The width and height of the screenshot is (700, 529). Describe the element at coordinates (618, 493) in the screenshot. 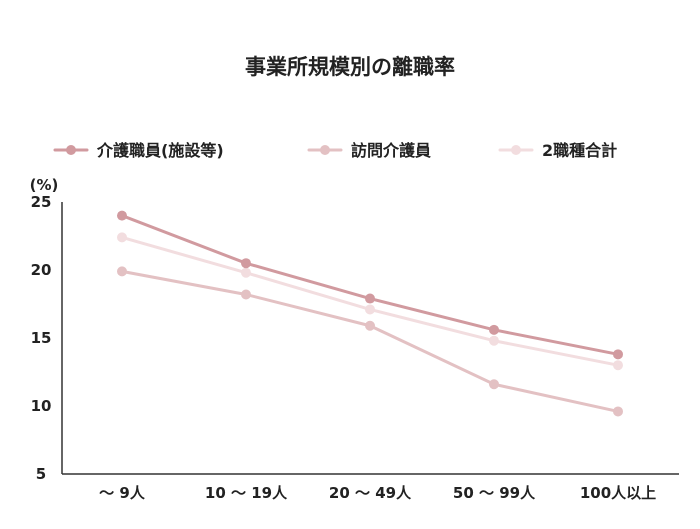

I see `x-tick-label: 100人以上` at that location.